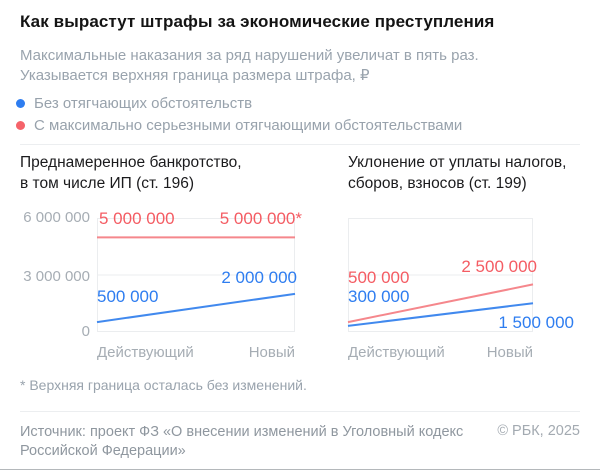 The width and height of the screenshot is (600, 474). I want to click on right-red-end-value: 2 500 000, so click(499, 266).